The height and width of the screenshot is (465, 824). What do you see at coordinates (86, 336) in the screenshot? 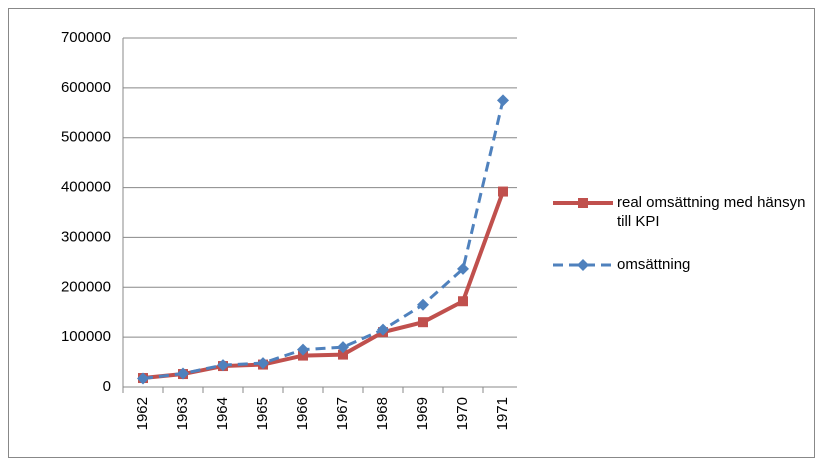
I see `y-tick-label: 100000` at bounding box center [86, 336].